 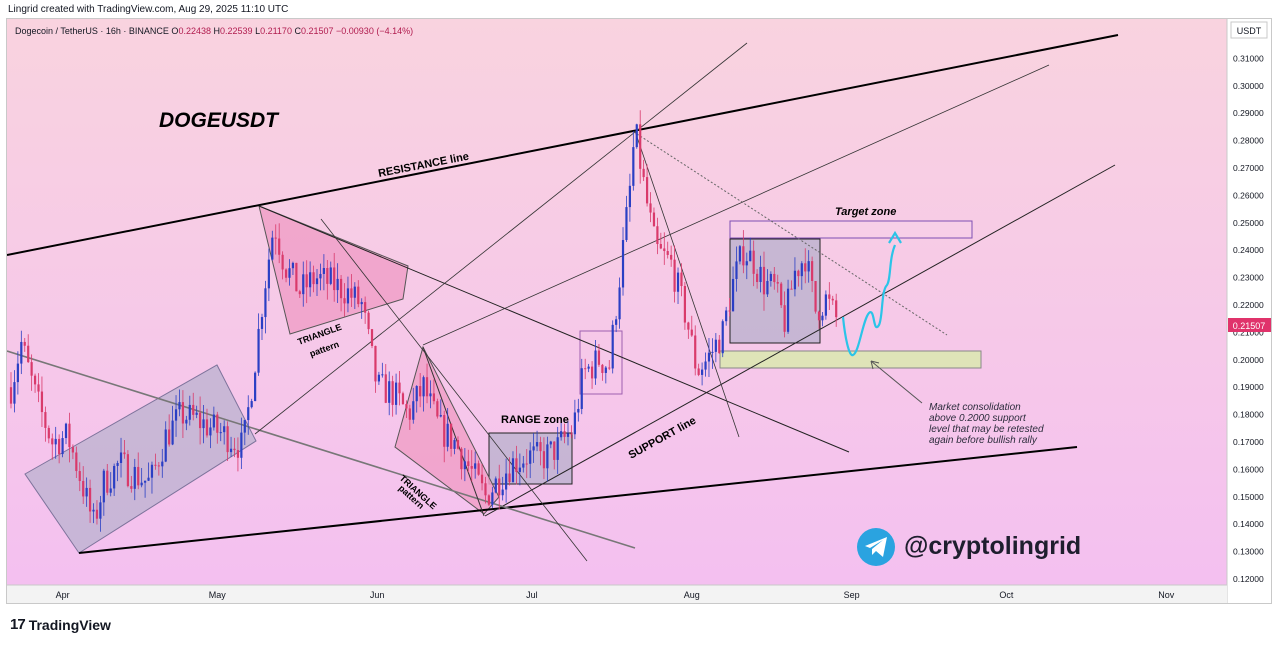 What do you see at coordinates (194, 31) in the screenshot?
I see `open-value: 0.22438` at bounding box center [194, 31].